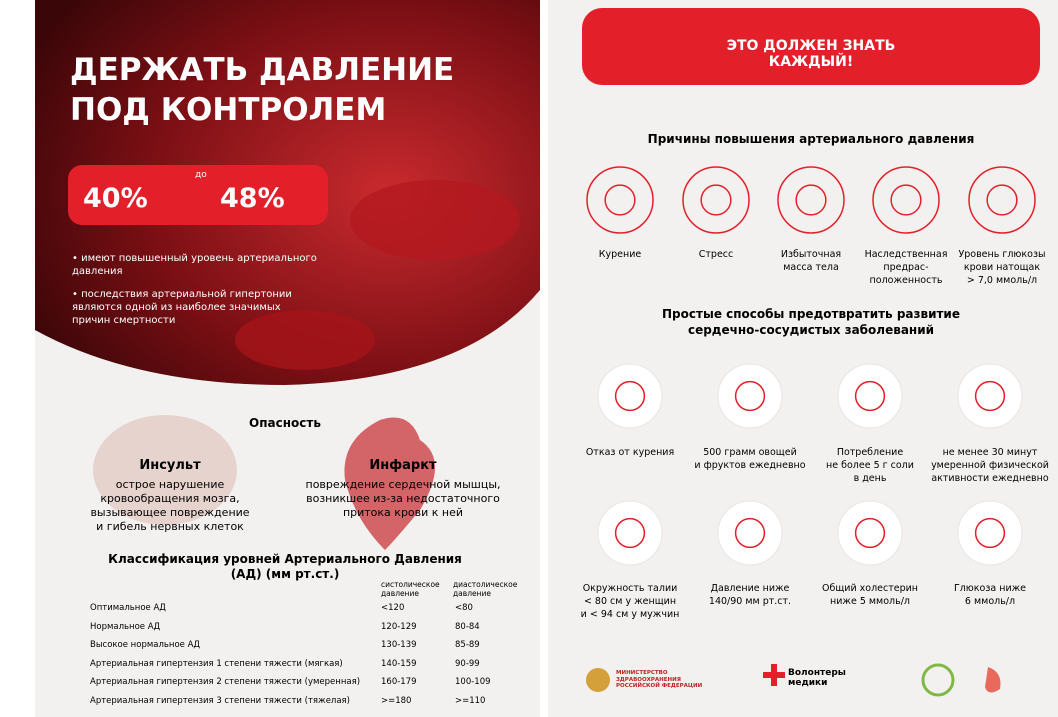 This screenshot has width=1058, height=717. I want to click on danger-heading: Опасность, so click(285, 423).